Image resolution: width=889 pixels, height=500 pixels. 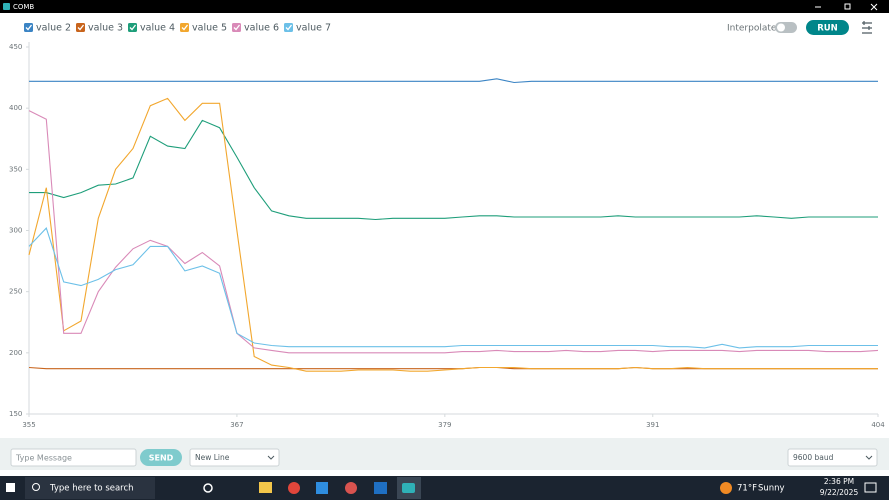 I want to click on y-tick-label: 200, so click(x=15, y=353).